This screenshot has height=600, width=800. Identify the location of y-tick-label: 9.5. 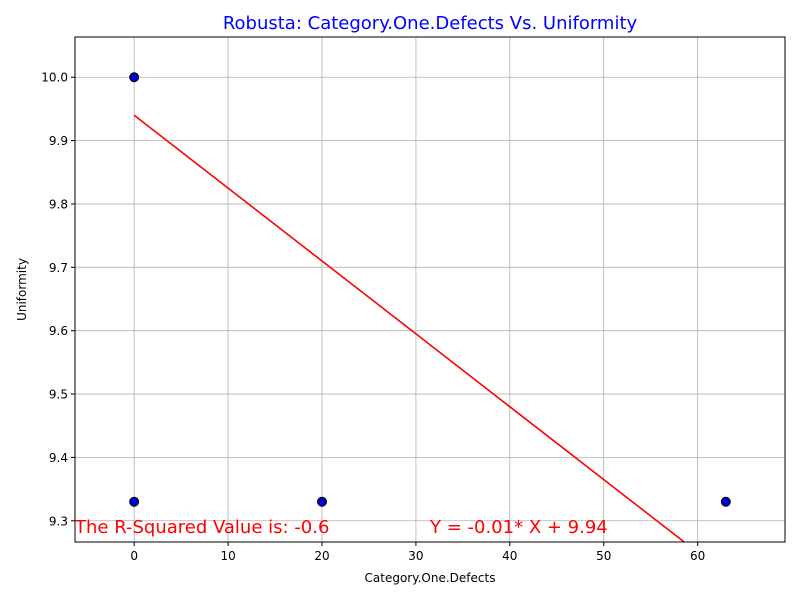
(58, 395).